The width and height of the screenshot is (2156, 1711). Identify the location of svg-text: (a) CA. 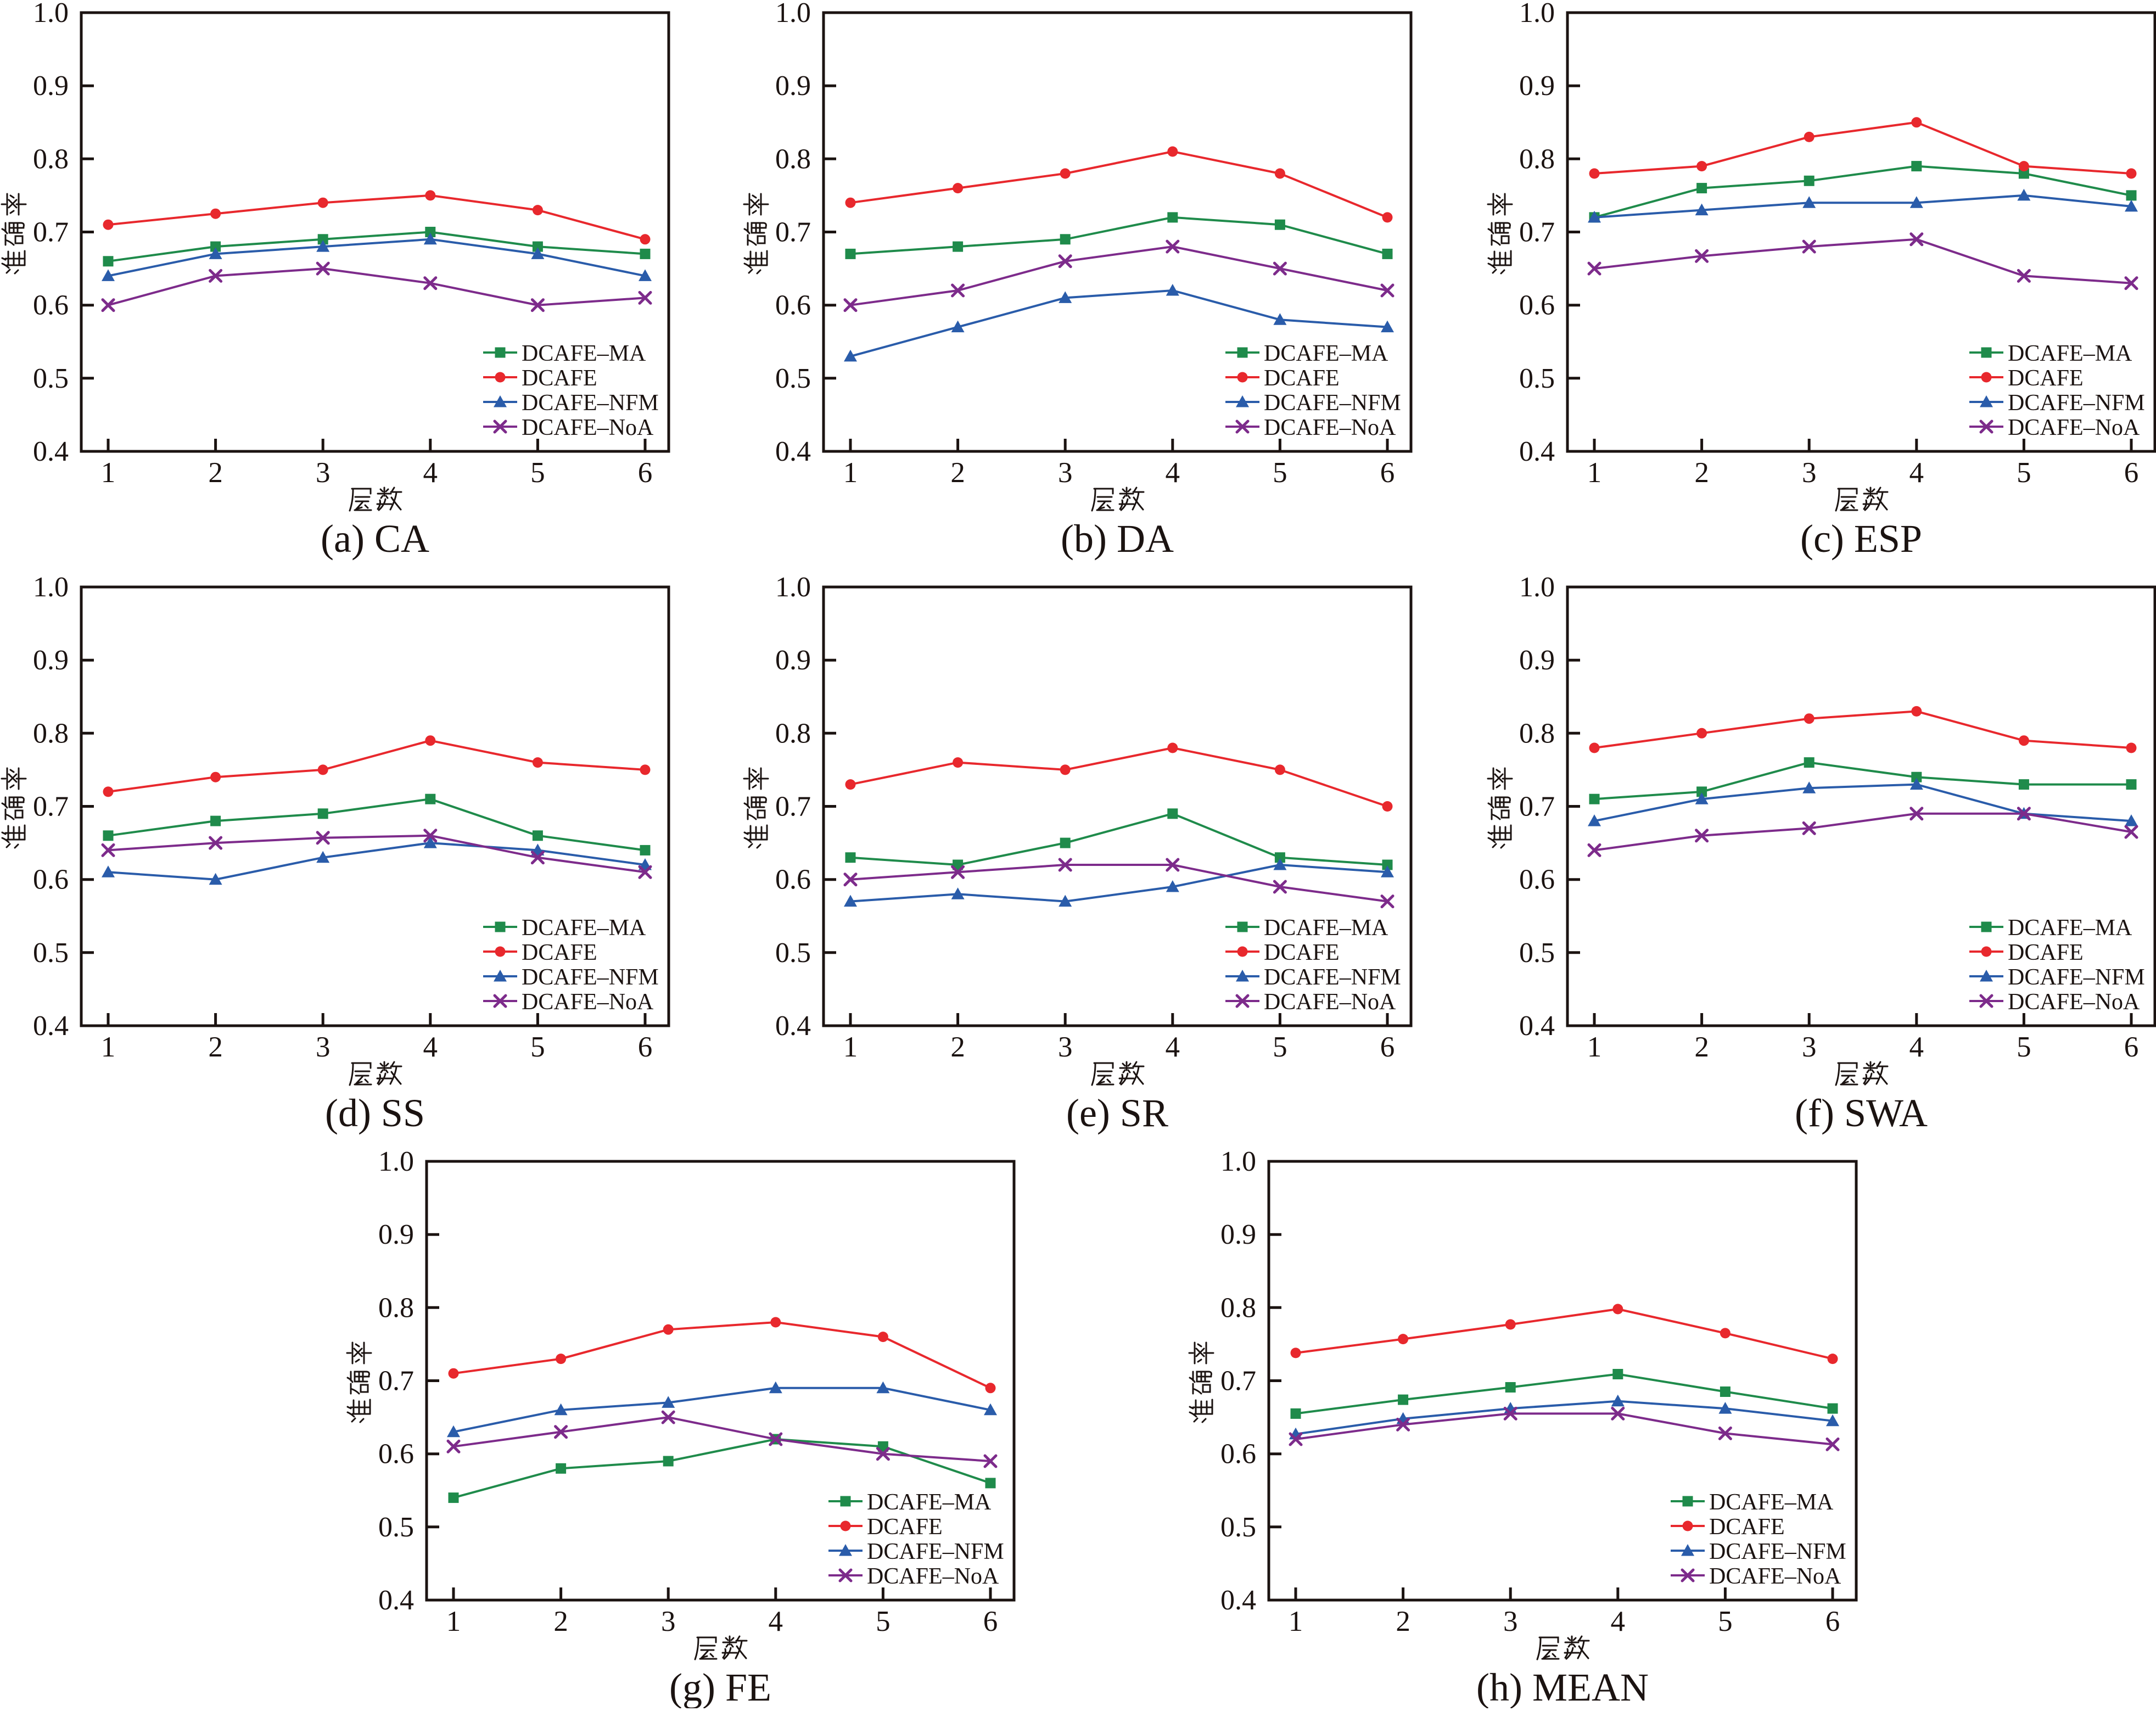
(375, 539).